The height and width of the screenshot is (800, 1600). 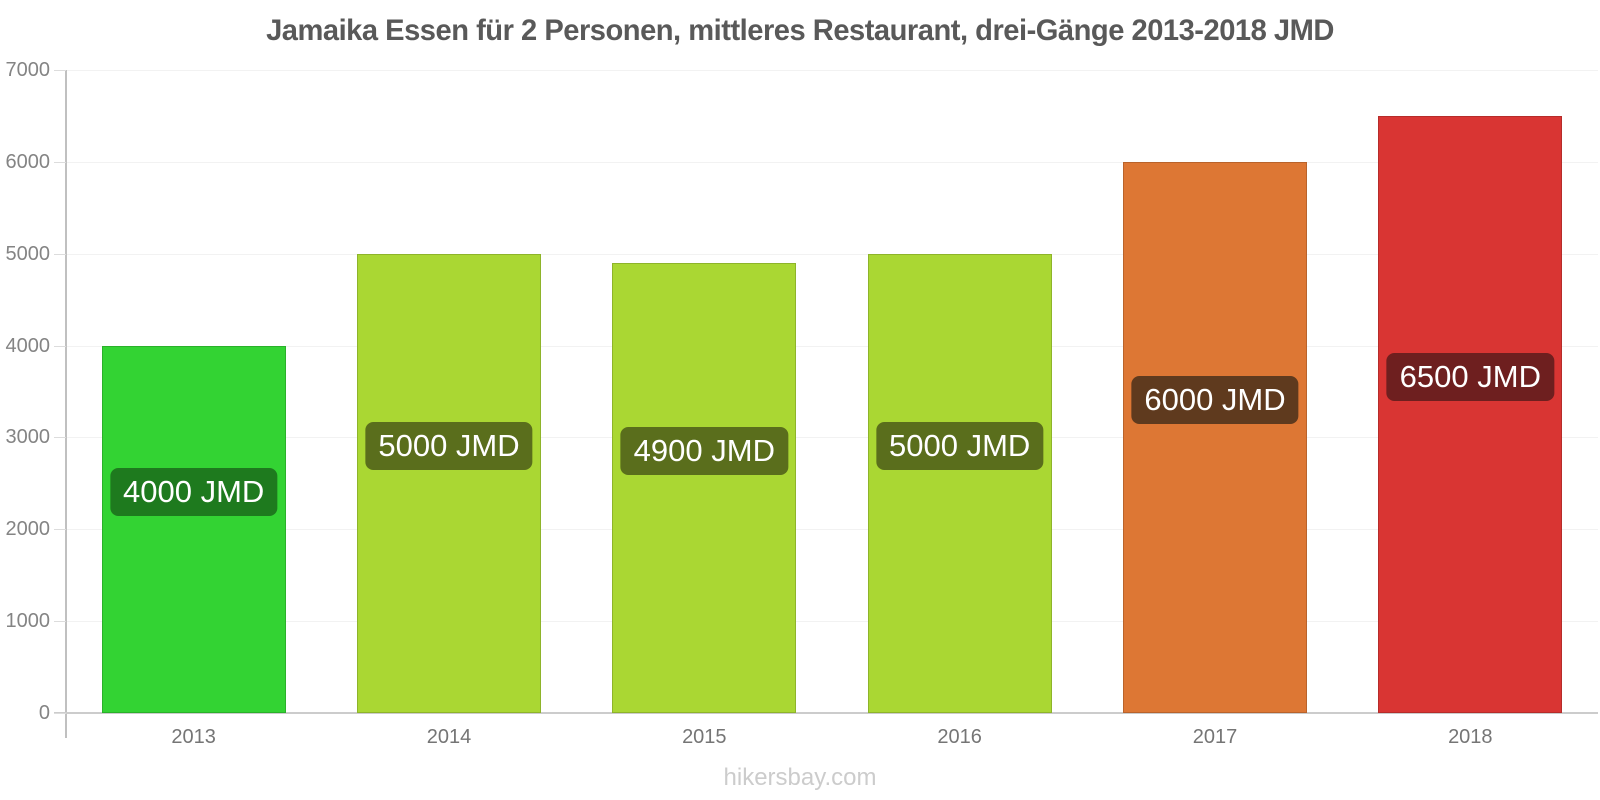 I want to click on y-tick-mark-2000, so click(x=60, y=530).